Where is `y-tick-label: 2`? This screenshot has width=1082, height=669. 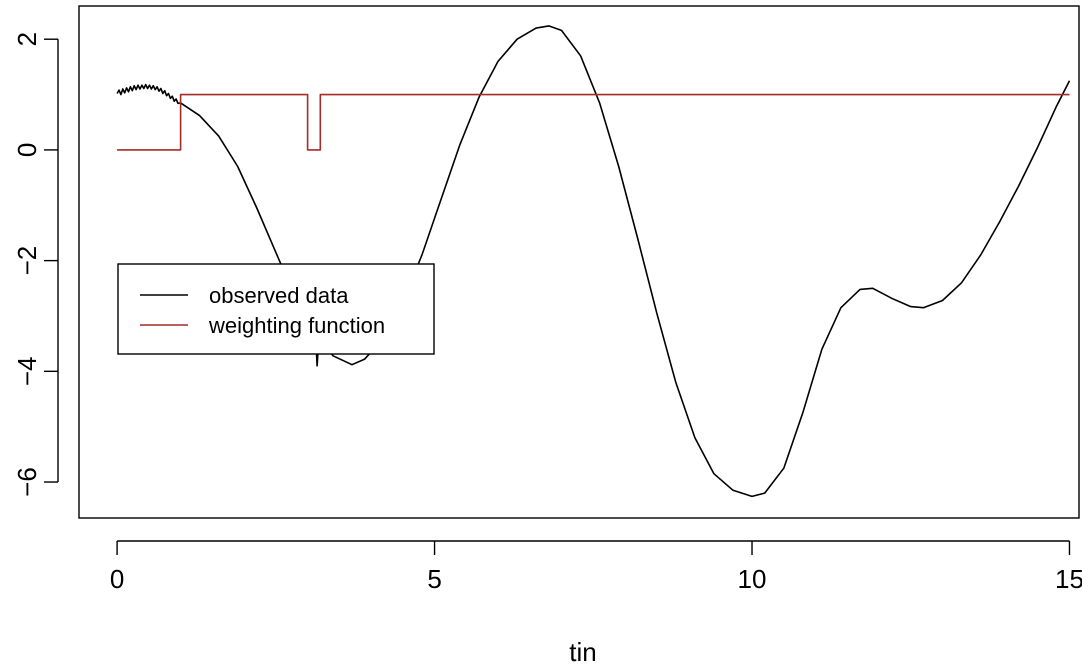
y-tick-label: 2 is located at coordinates (27, 39).